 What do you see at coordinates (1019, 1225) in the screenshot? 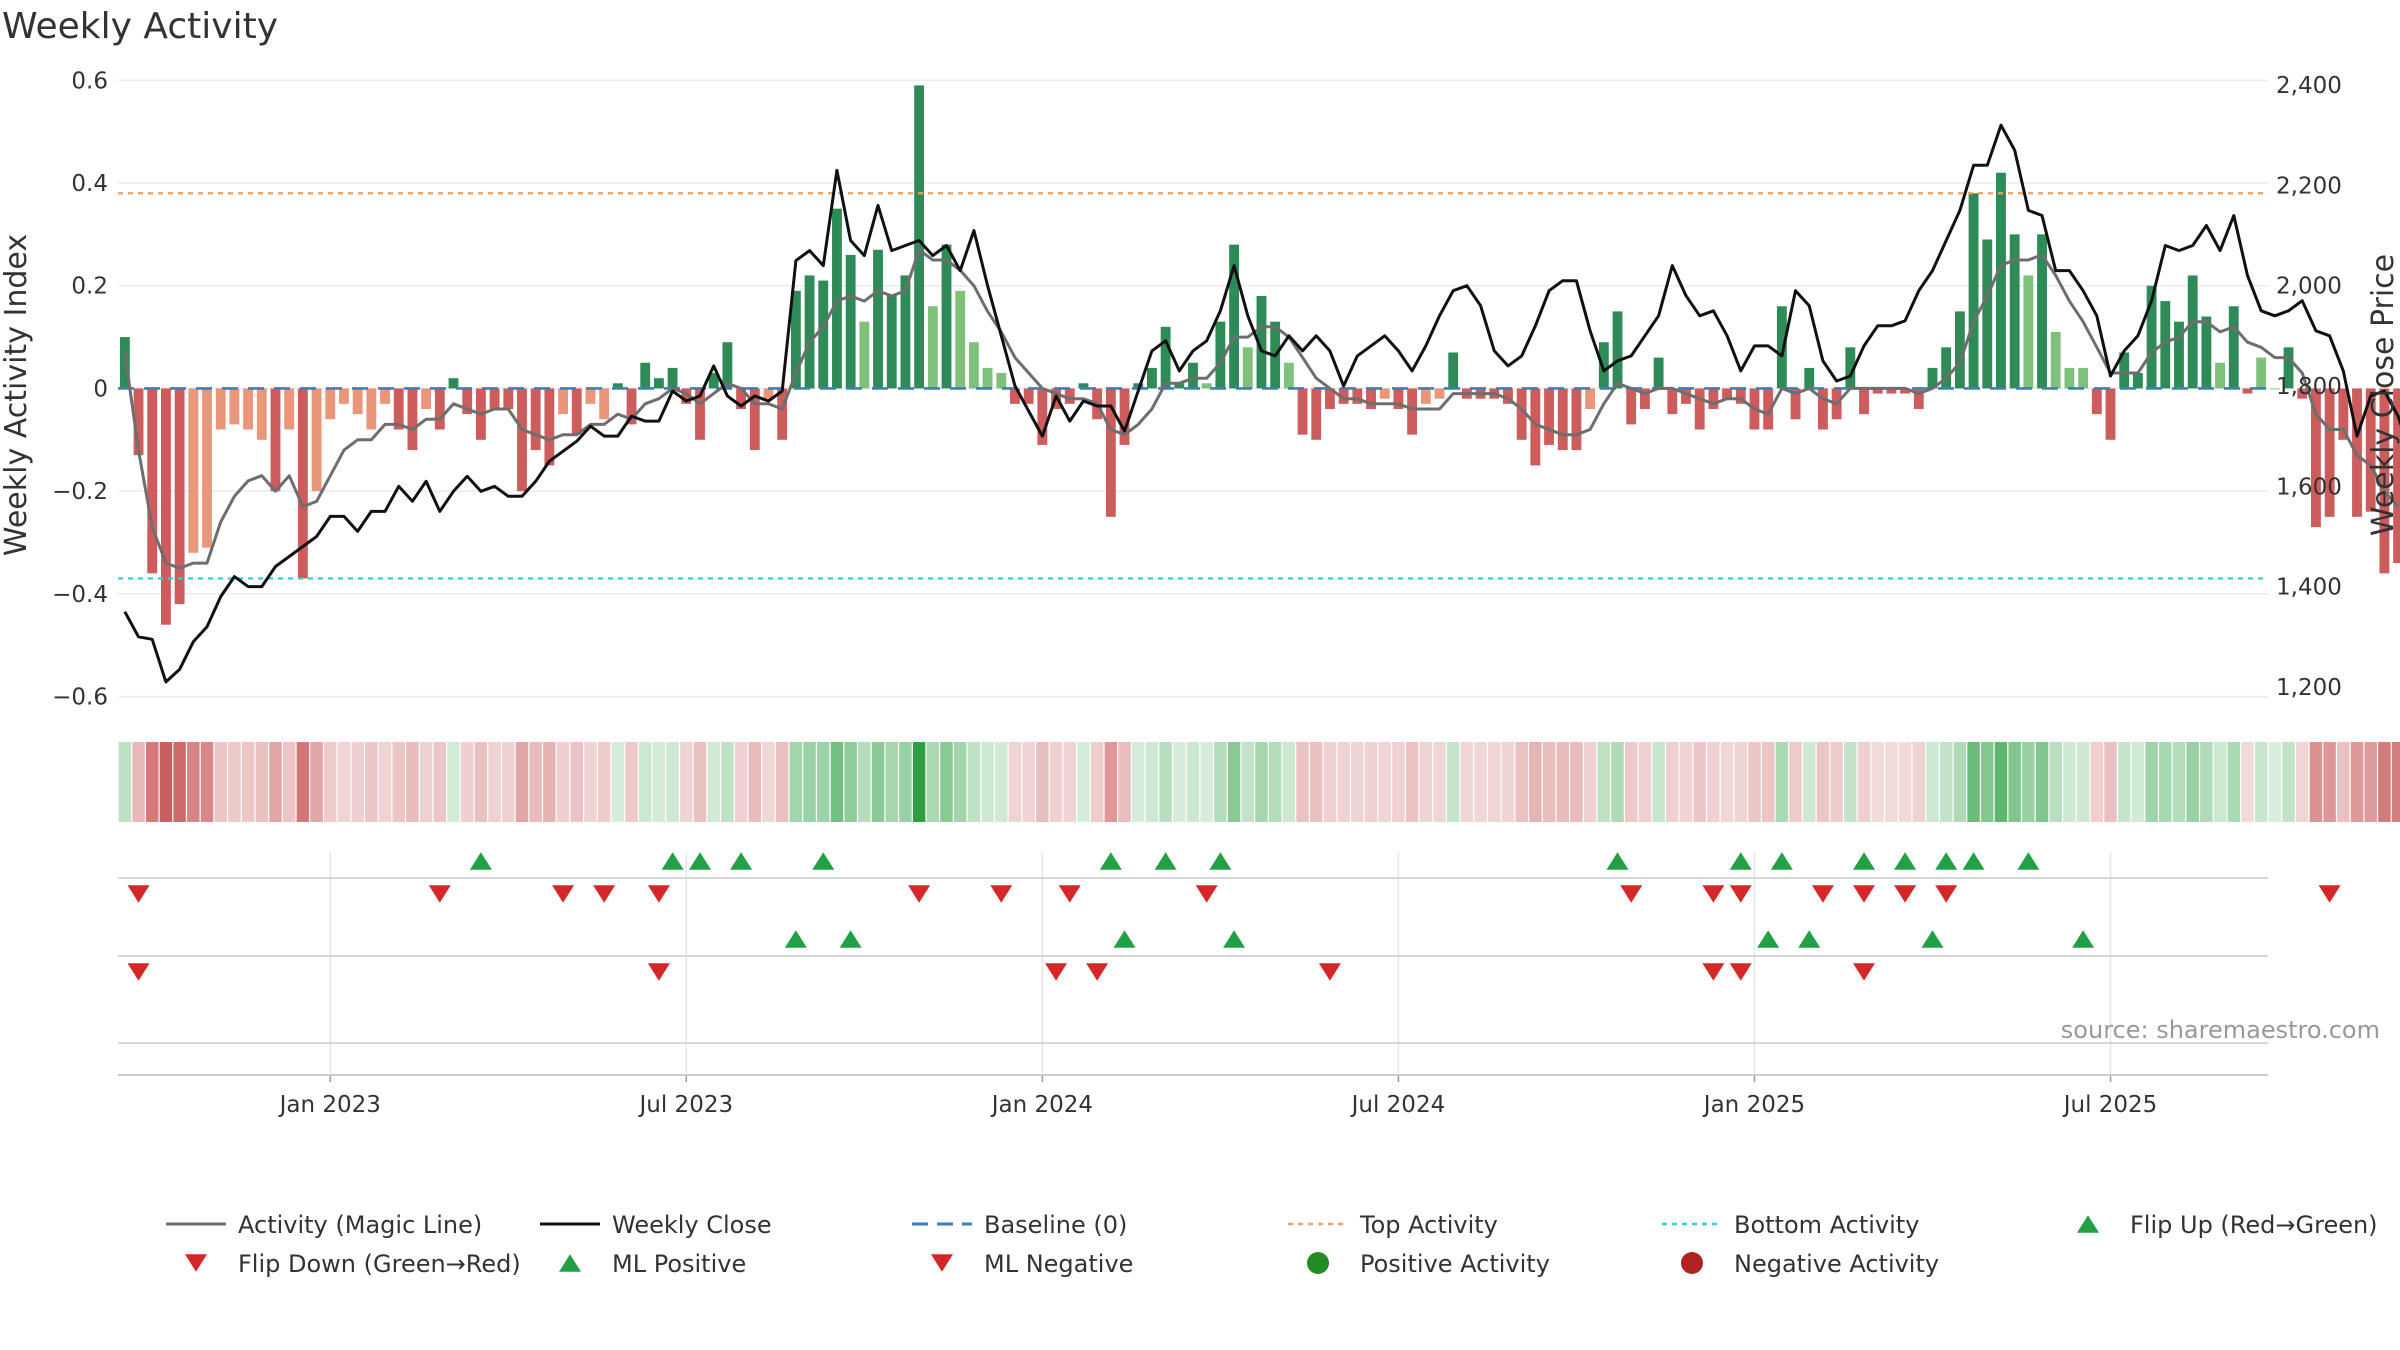
I see `legend-item: Baseline (0)` at bounding box center [1019, 1225].